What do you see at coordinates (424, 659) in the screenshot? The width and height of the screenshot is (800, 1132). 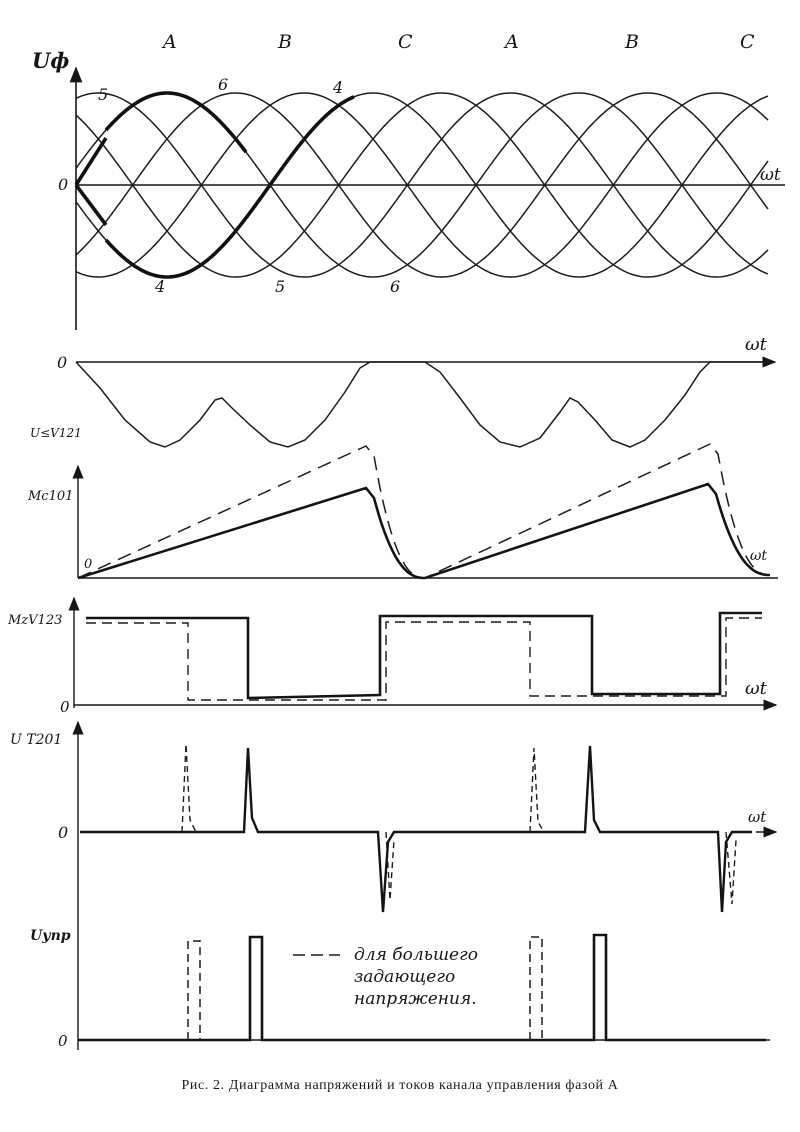 I see `square-wave-dashed` at bounding box center [424, 659].